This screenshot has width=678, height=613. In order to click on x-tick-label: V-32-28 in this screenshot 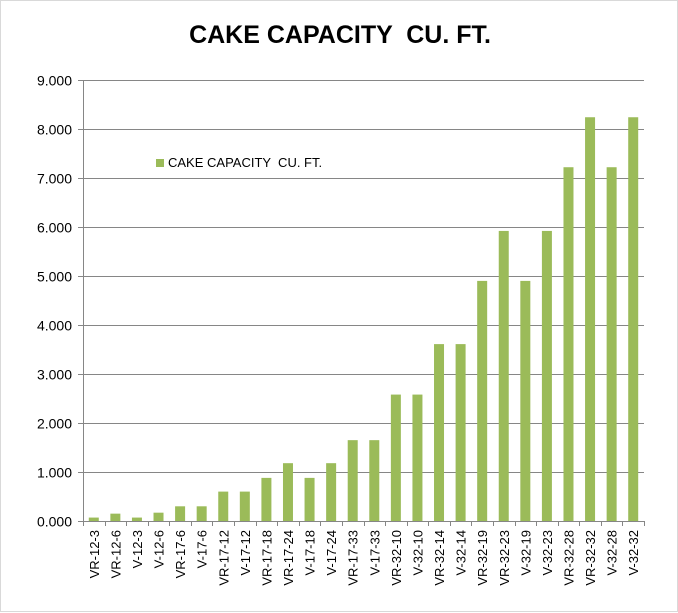, I will do `click(612, 553)`.